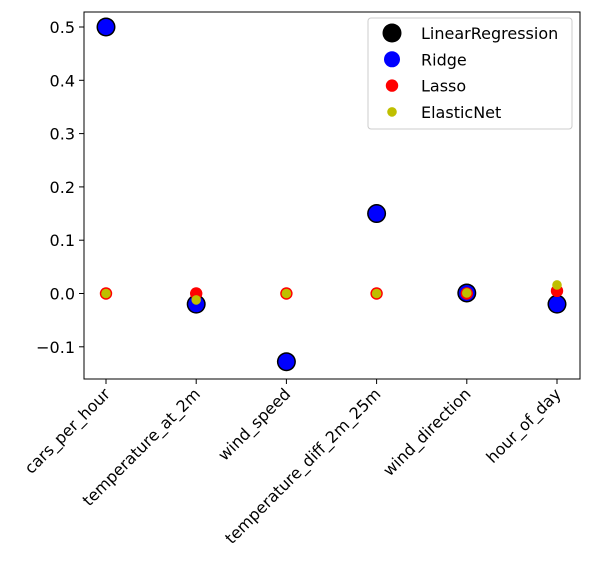 The image size is (589, 568). I want to click on x-tick-label: wind_direction, so click(427, 432).